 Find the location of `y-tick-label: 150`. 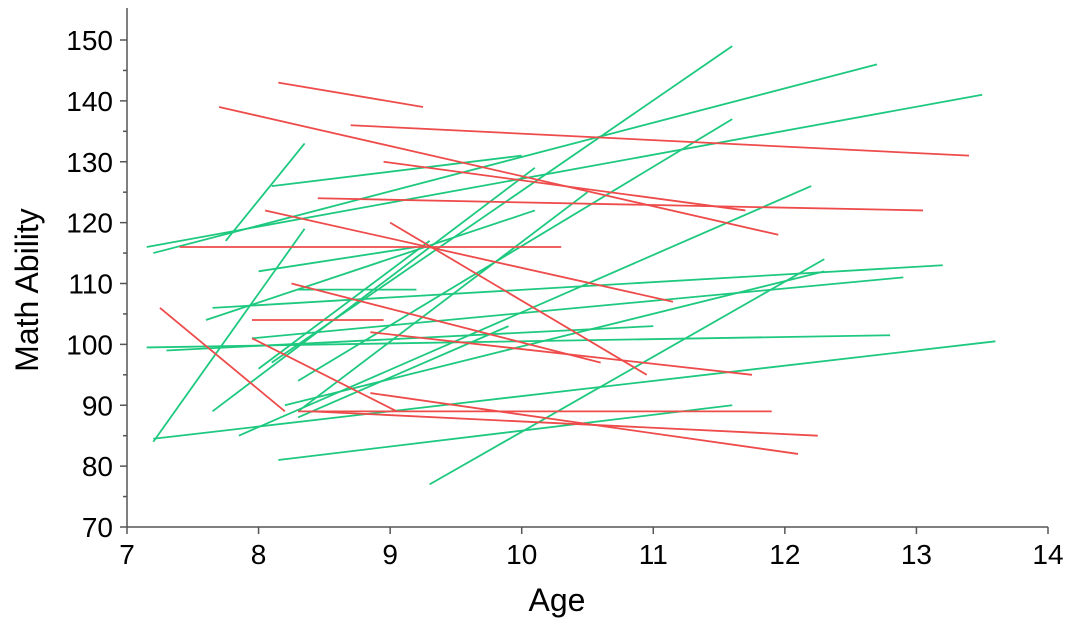

y-tick-label: 150 is located at coordinates (89, 40).